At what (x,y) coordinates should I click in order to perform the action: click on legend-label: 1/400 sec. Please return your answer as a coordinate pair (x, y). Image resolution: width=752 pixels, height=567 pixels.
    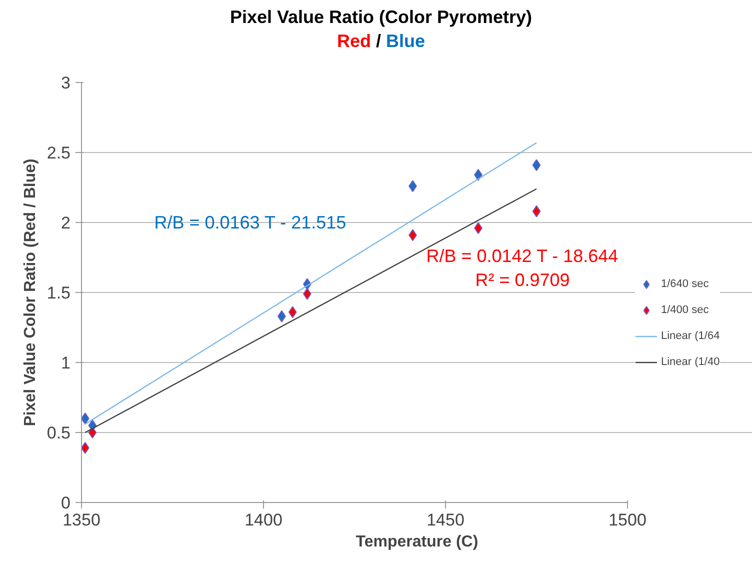
    Looking at the image, I should click on (685, 310).